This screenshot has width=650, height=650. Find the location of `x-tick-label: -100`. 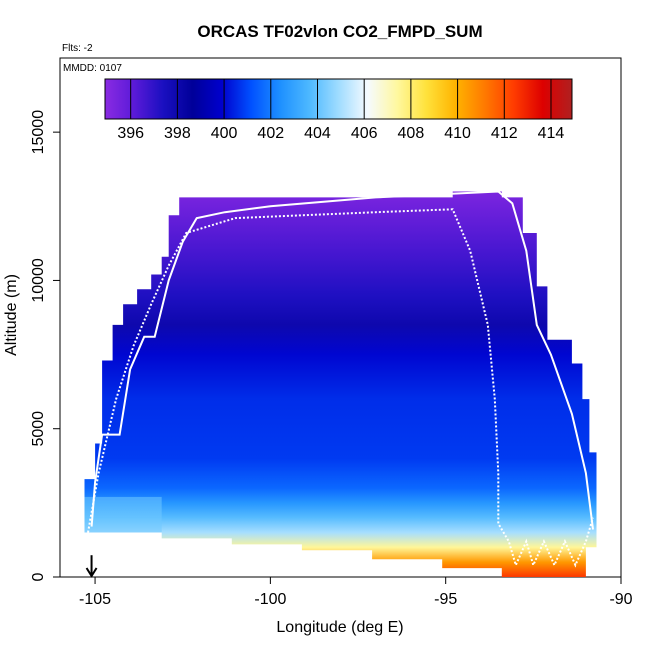

x-tick-label: -100 is located at coordinates (270, 599).